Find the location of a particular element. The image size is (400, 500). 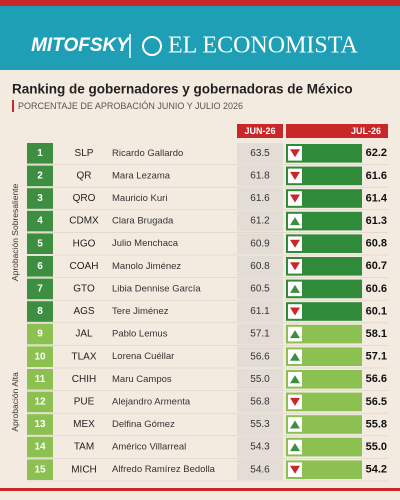

rank: 2 is located at coordinates (40, 176).